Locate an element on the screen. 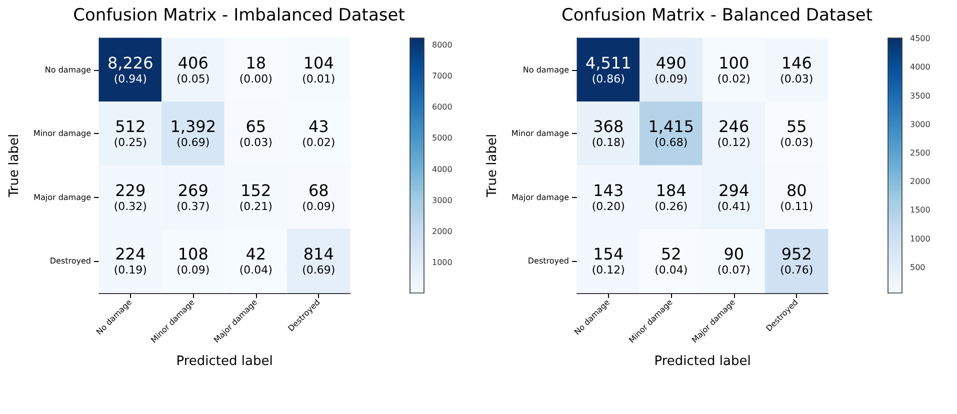 The width and height of the screenshot is (957, 414). color-bar-label: 5000 is located at coordinates (442, 138).